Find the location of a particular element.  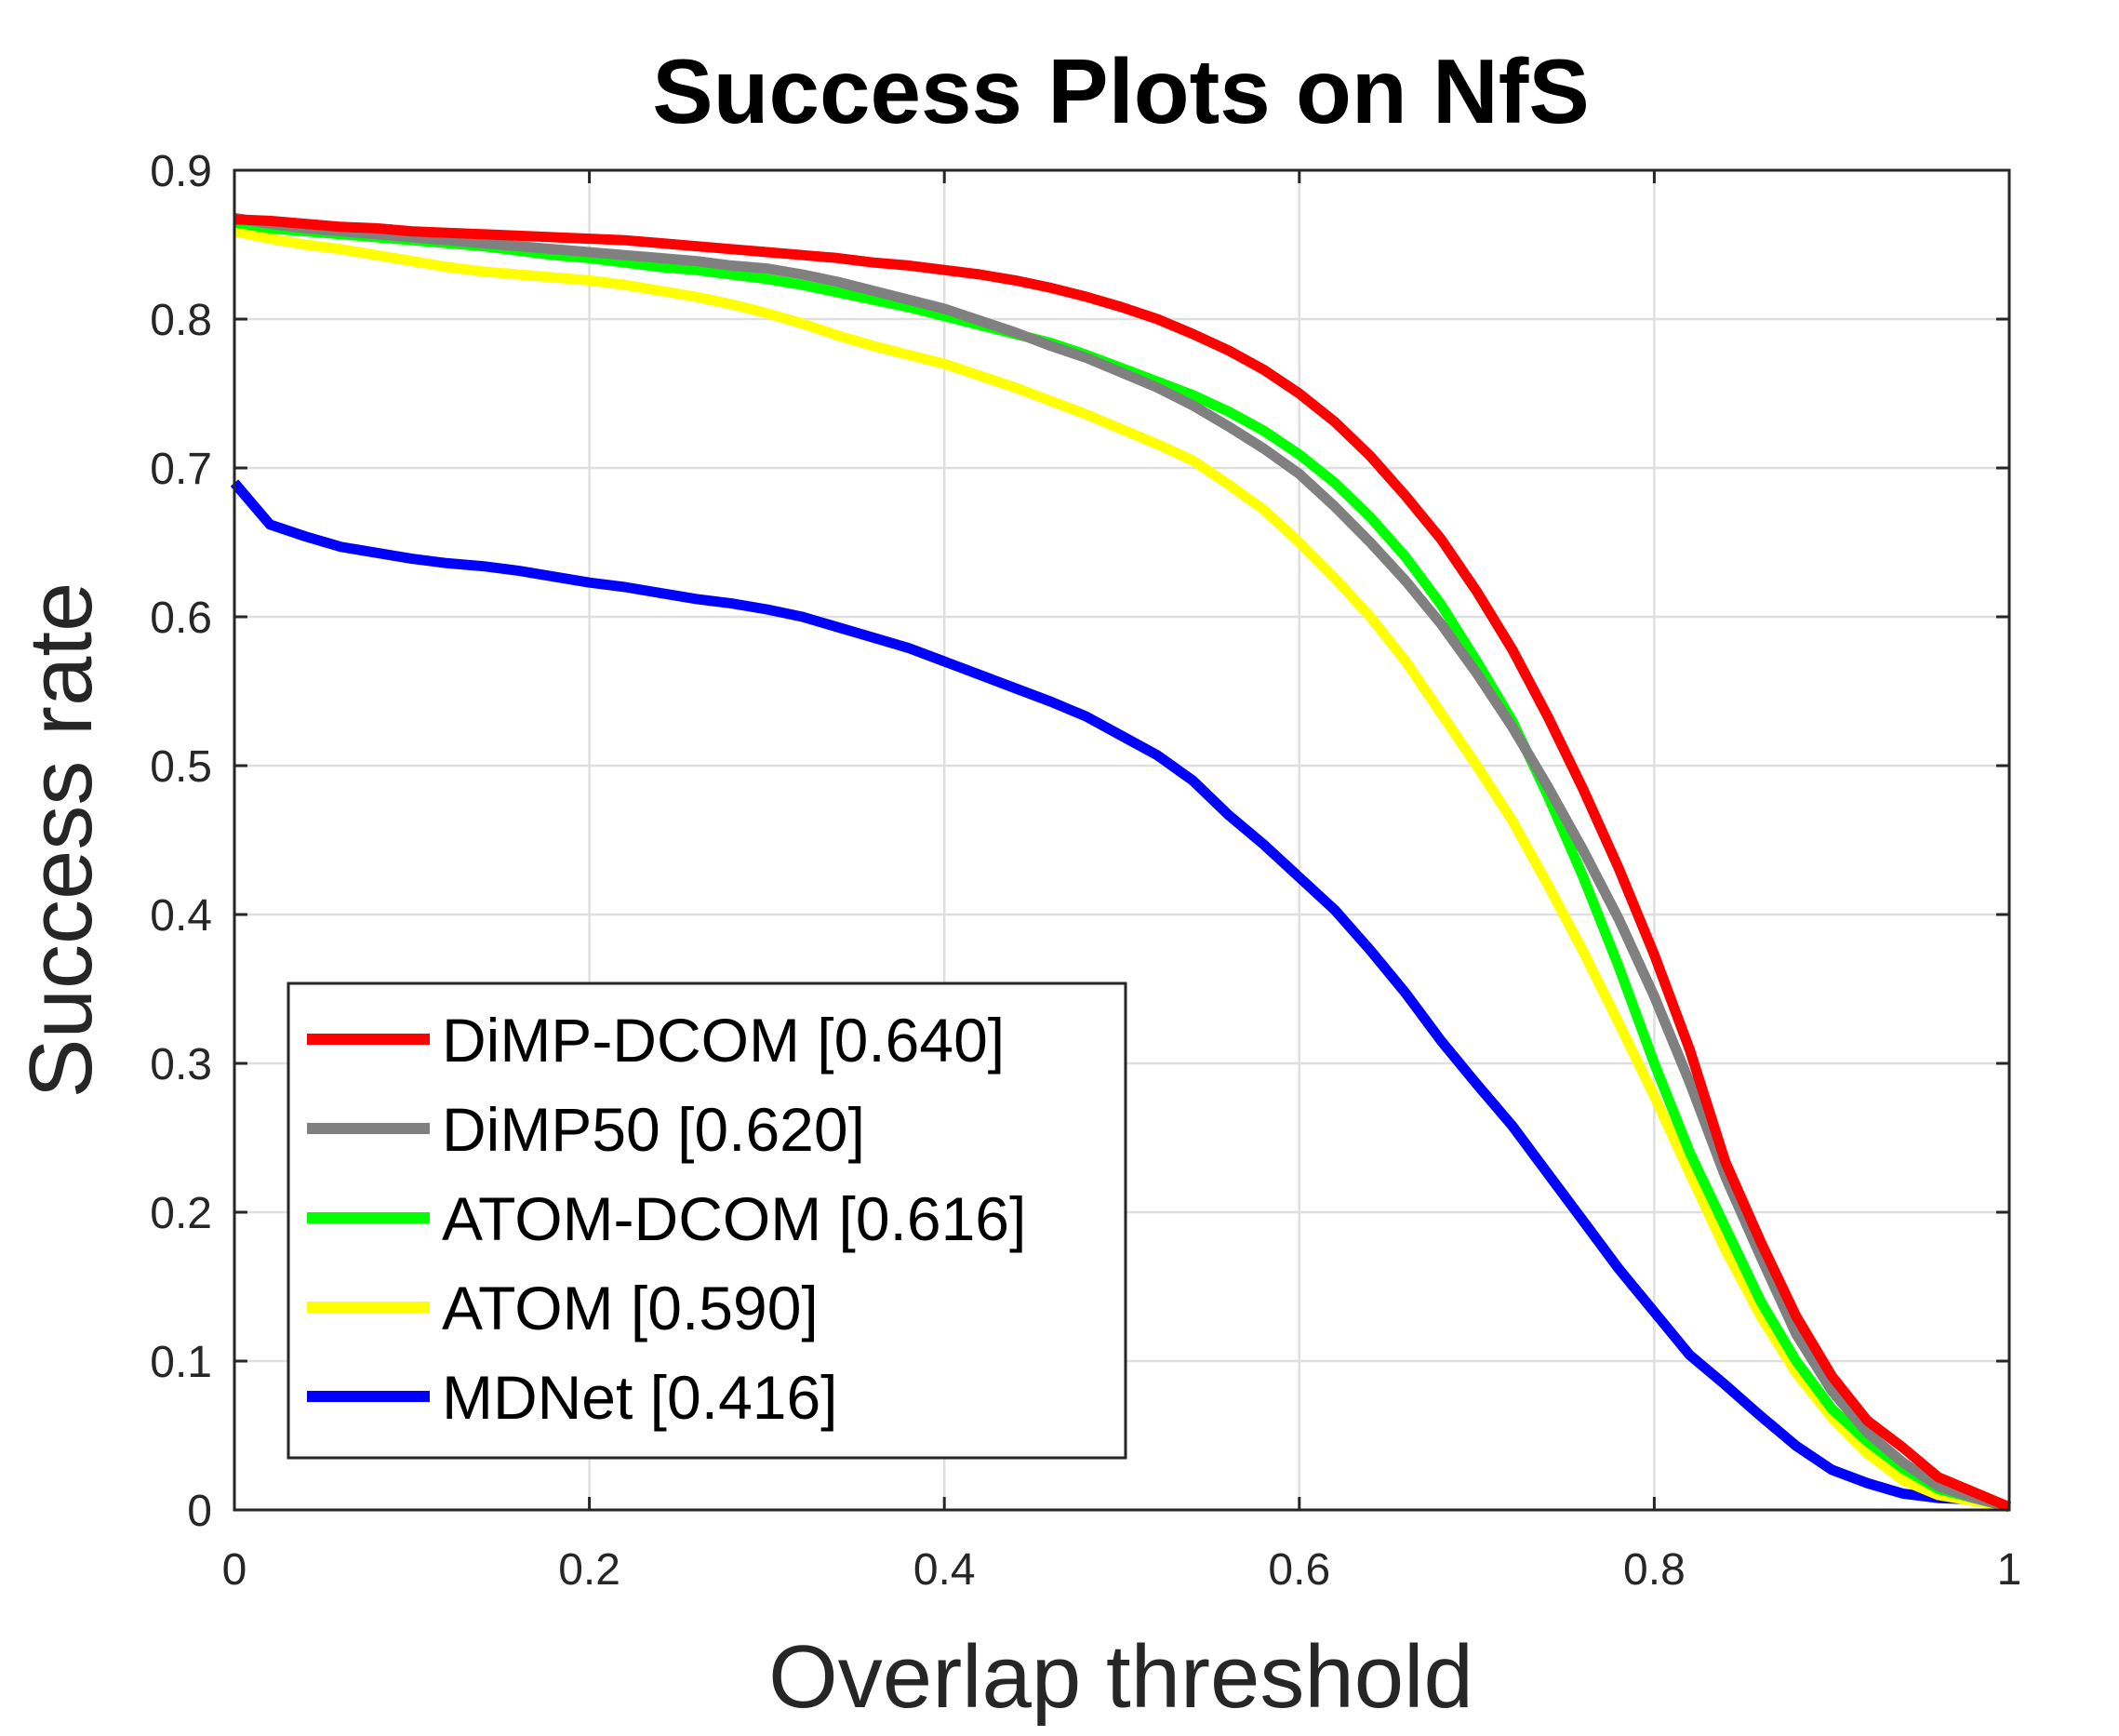

y-tick-label: 0.7 is located at coordinates (181, 470).